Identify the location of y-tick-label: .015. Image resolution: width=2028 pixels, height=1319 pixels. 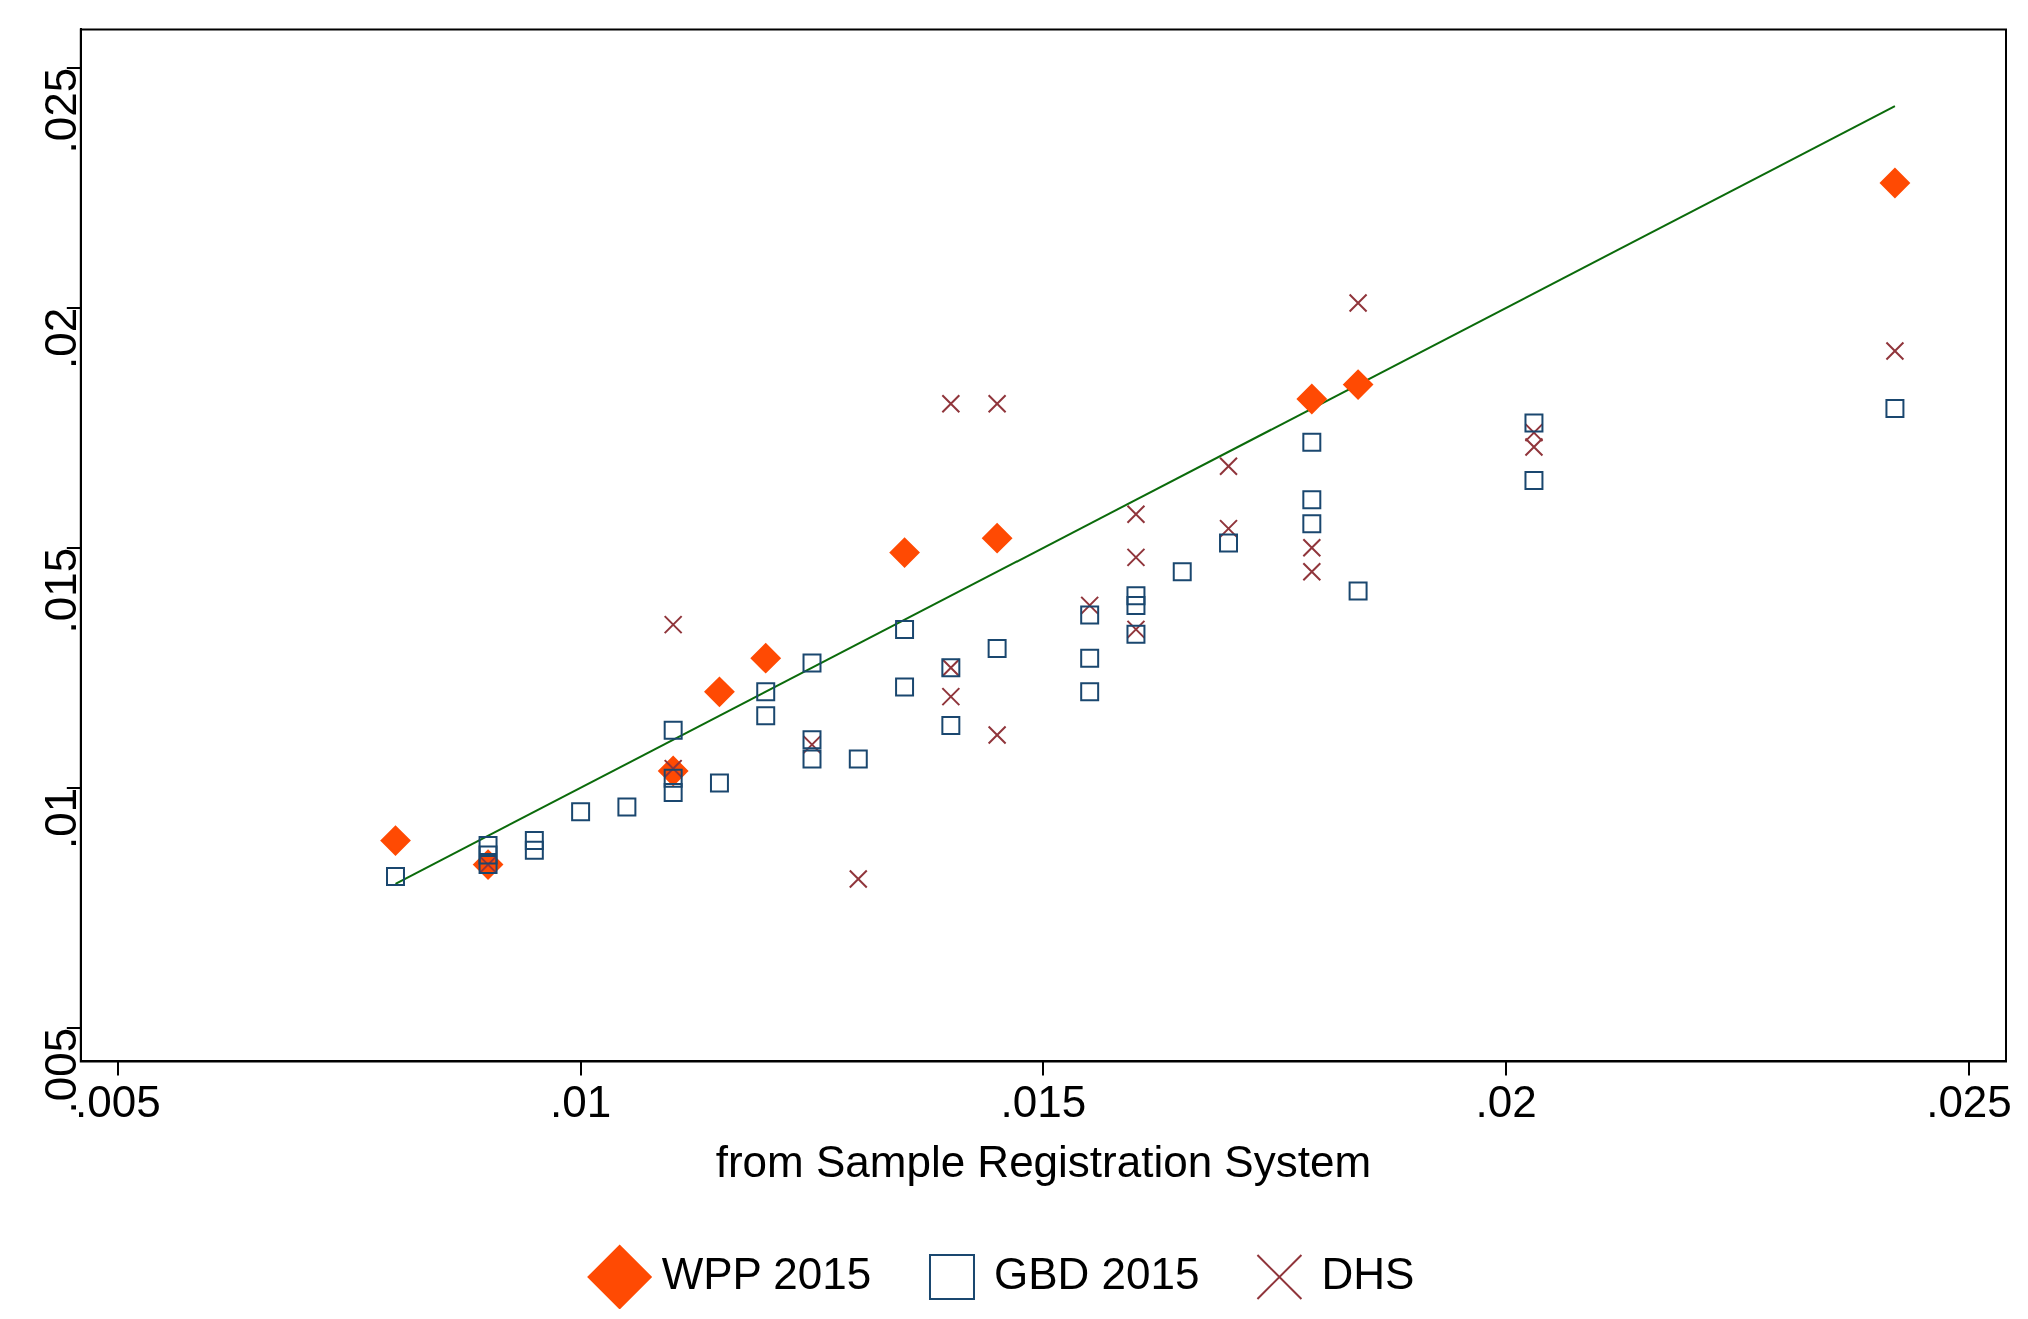
(60, 590).